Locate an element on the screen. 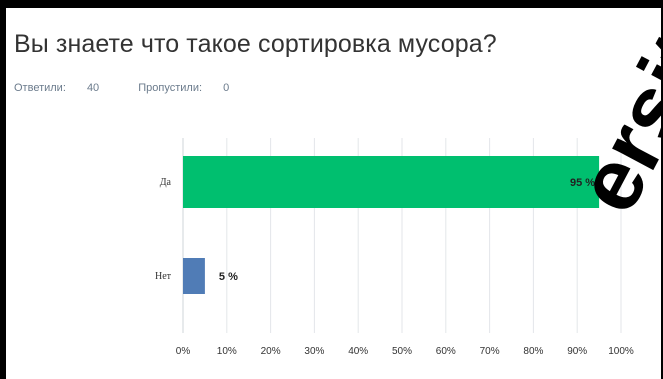 The width and height of the screenshot is (663, 379). x-tick-label: 20% is located at coordinates (271, 351).